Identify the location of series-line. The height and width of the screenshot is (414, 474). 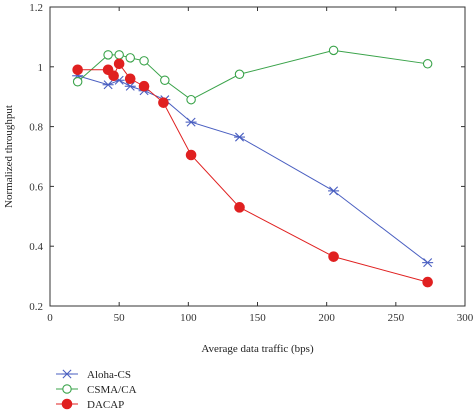
(252, 75).